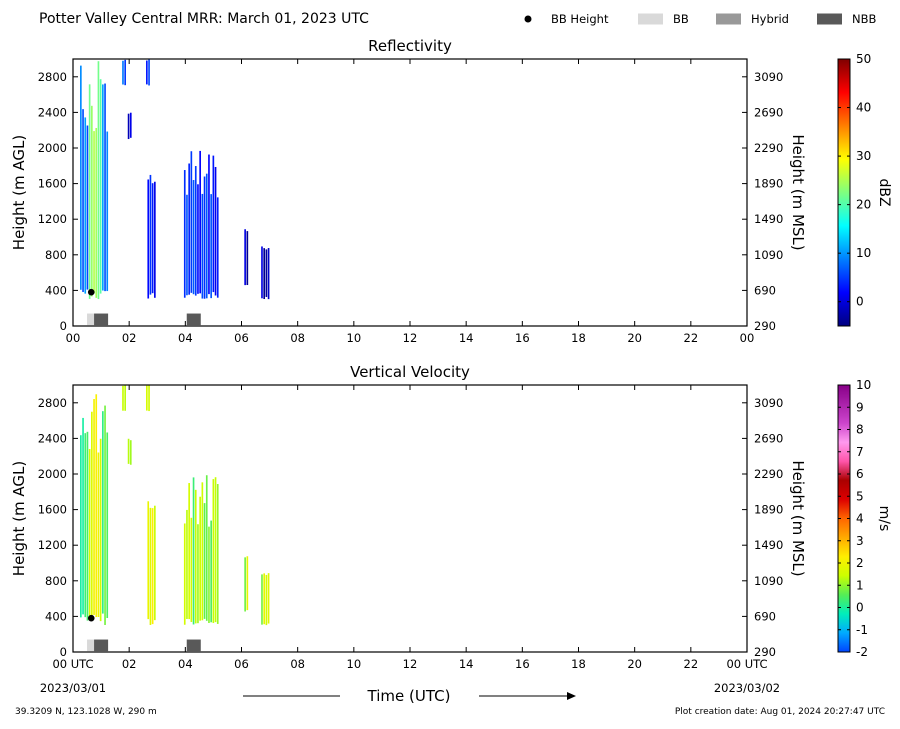 The image size is (900, 729). Describe the element at coordinates (860, 474) in the screenshot. I see `colorbar-tick-label: 6` at that location.